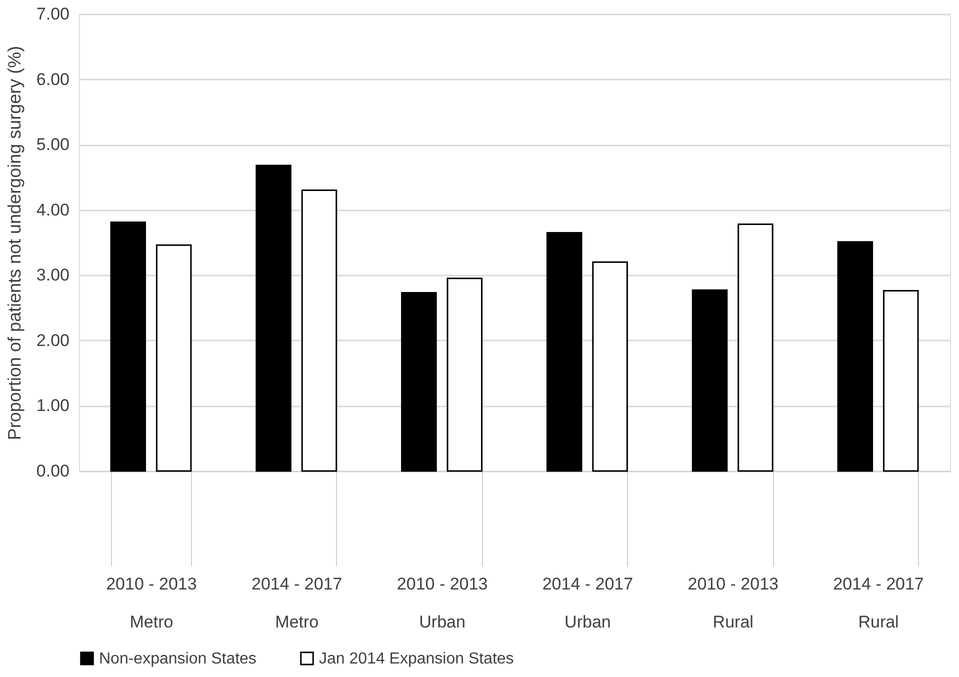 The width and height of the screenshot is (959, 677). What do you see at coordinates (53, 144) in the screenshot?
I see `y-tick-label: 5.00` at bounding box center [53, 144].